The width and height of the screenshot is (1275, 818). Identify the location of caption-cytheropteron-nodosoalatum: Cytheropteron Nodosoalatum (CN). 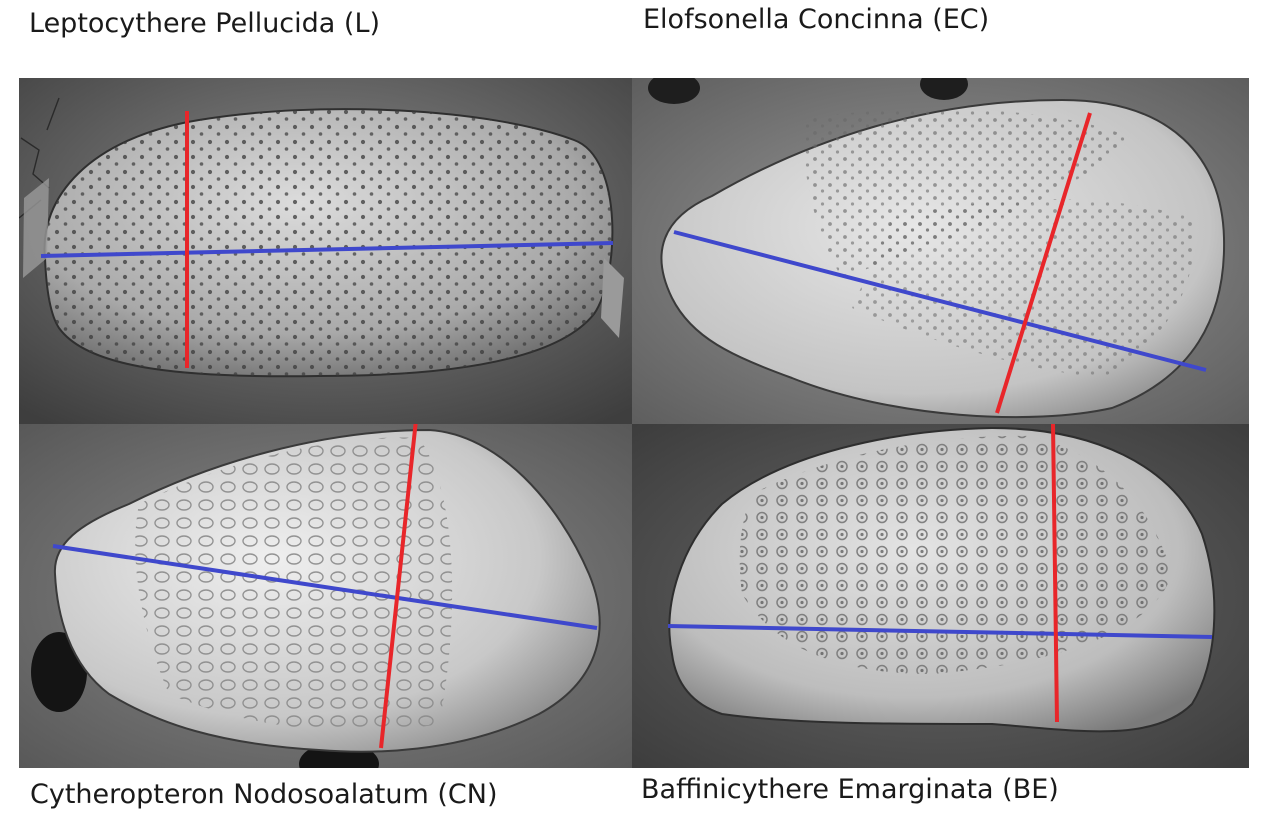
(264, 794).